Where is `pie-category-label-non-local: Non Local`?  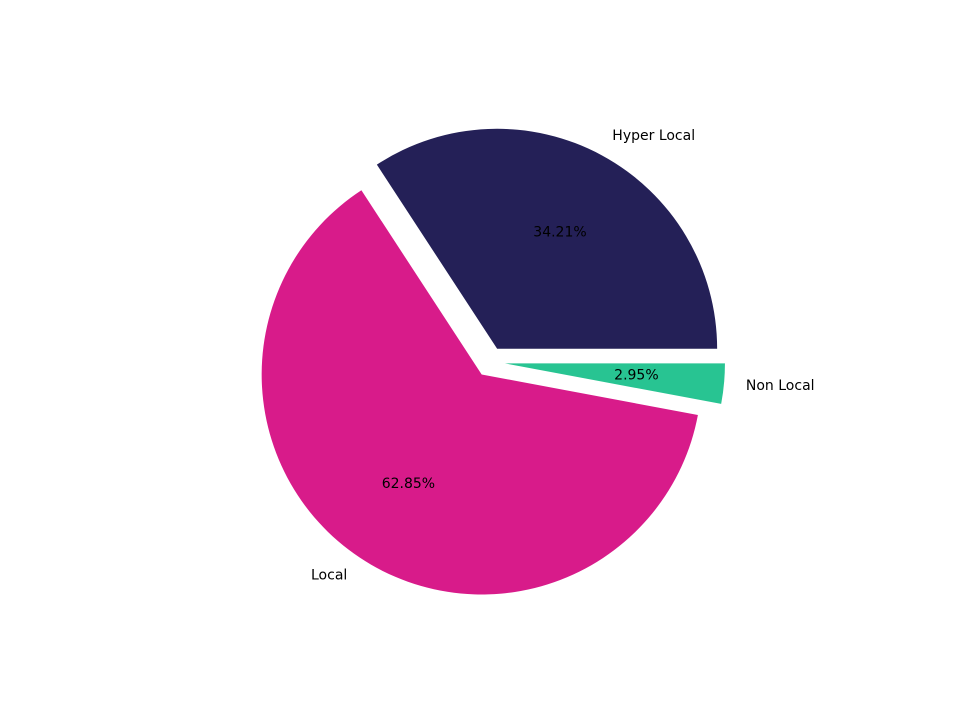 pie-category-label-non-local: Non Local is located at coordinates (780, 386).